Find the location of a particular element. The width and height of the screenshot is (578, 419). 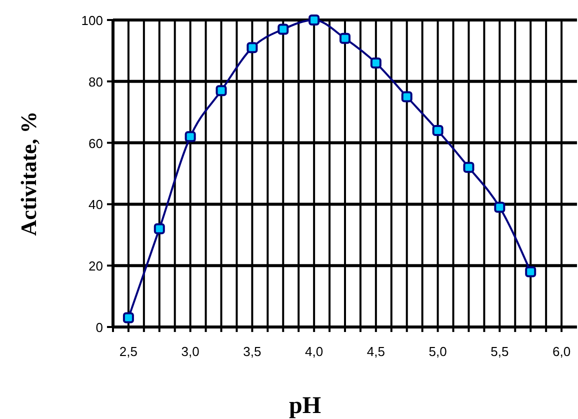

x-tick-label: 5,5 is located at coordinates (499, 351).